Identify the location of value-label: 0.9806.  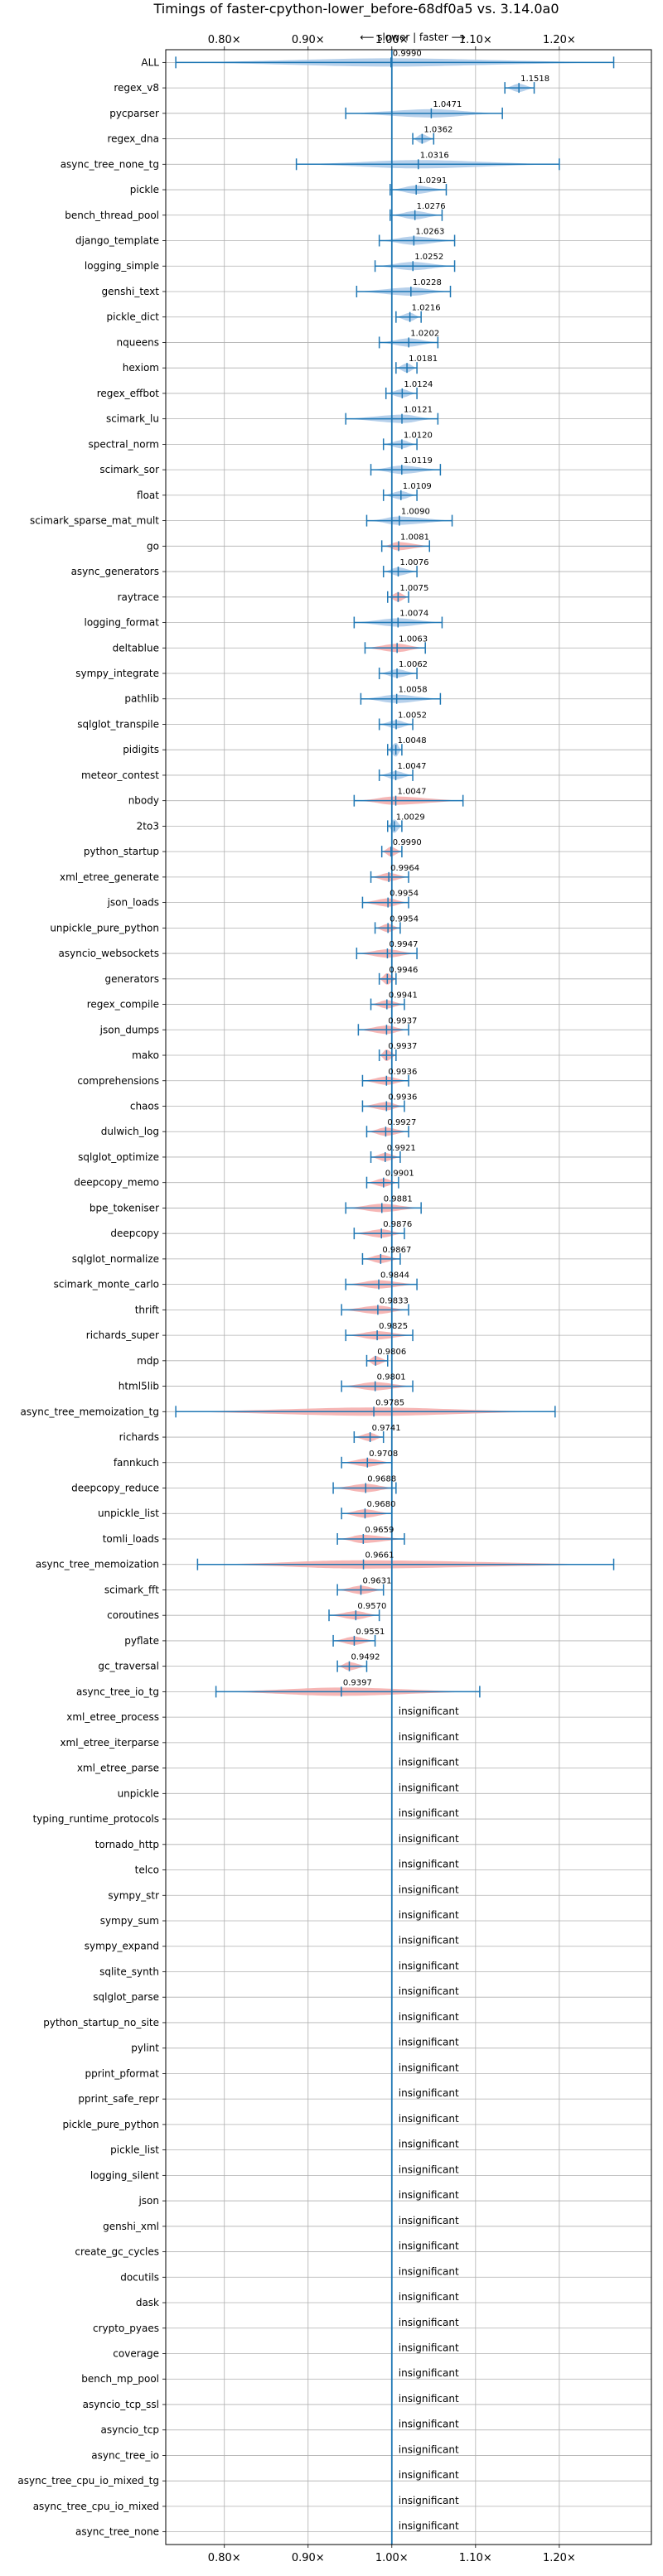
(391, 1352).